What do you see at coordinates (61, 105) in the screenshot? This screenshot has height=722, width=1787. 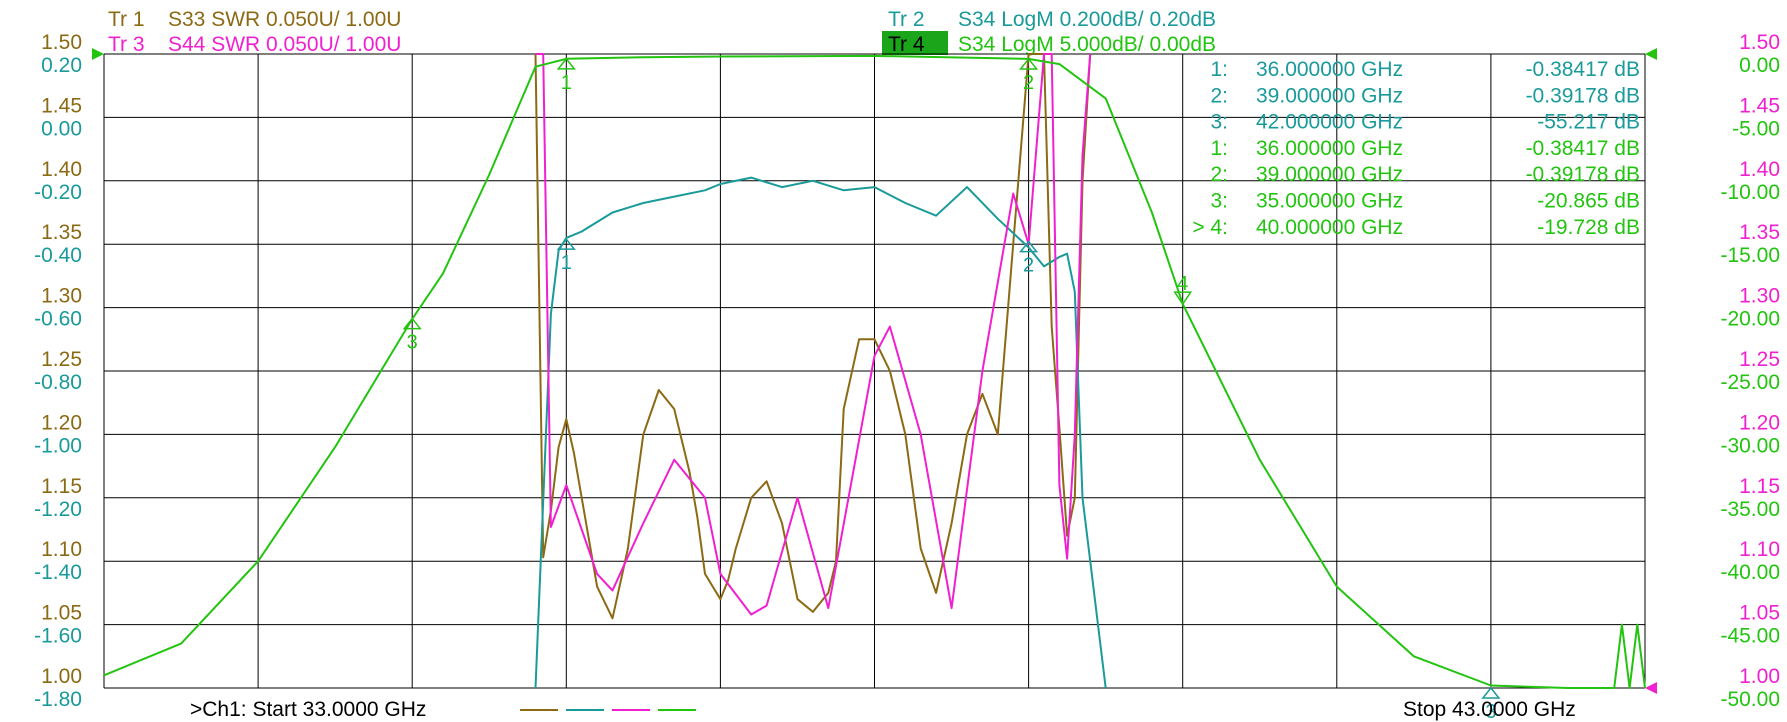 I see `tick-label-left-outer: 1.45` at bounding box center [61, 105].